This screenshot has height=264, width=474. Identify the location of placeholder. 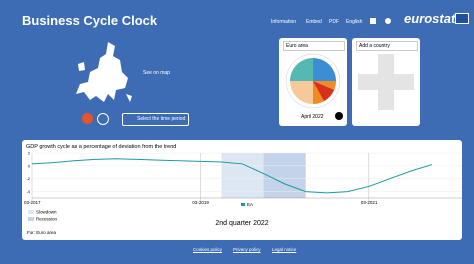
(386, 82).